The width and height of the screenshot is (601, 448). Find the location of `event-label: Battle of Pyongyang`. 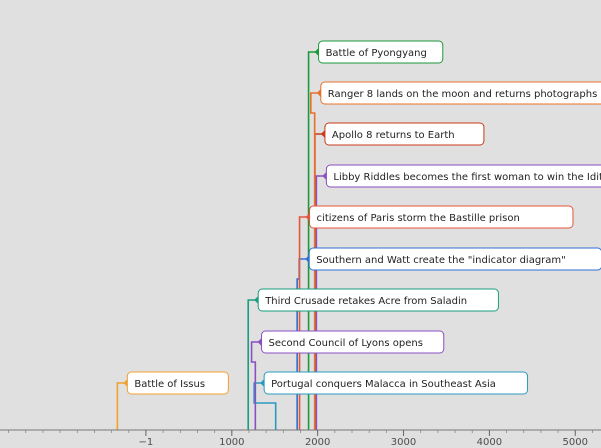

event-label: Battle of Pyongyang is located at coordinates (376, 53).